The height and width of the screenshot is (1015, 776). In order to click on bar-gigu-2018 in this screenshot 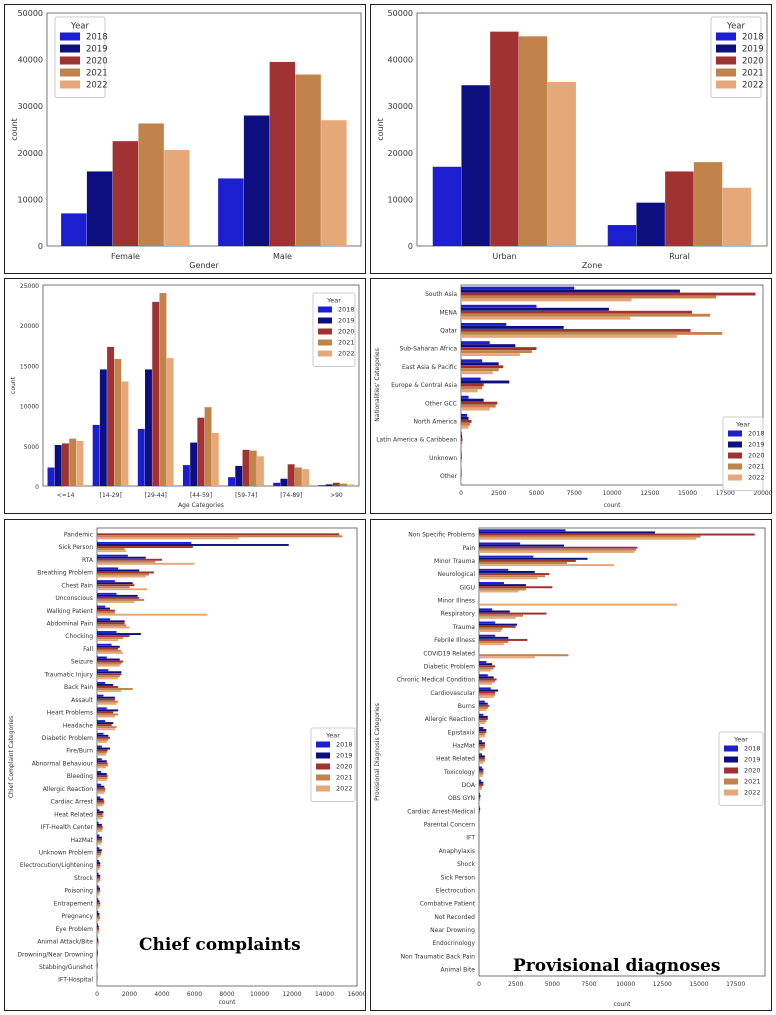, I will do `click(491, 583)`.